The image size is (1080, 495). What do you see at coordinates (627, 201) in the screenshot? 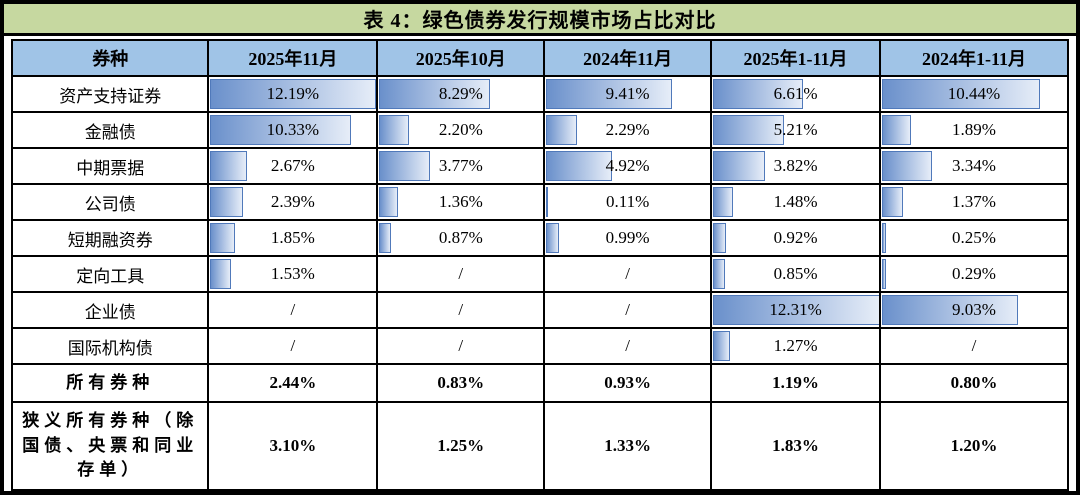
I see `value-text: 0.11%` at bounding box center [627, 201].